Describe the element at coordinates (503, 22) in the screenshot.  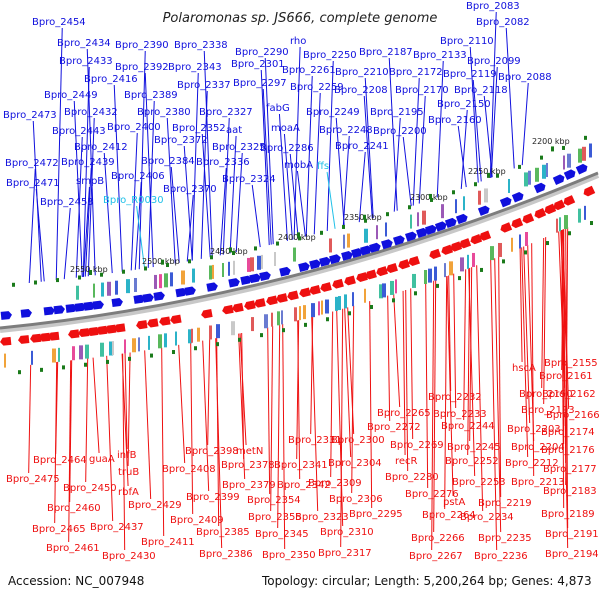
I see `forward-gene-label: Bpro_2082` at that location.